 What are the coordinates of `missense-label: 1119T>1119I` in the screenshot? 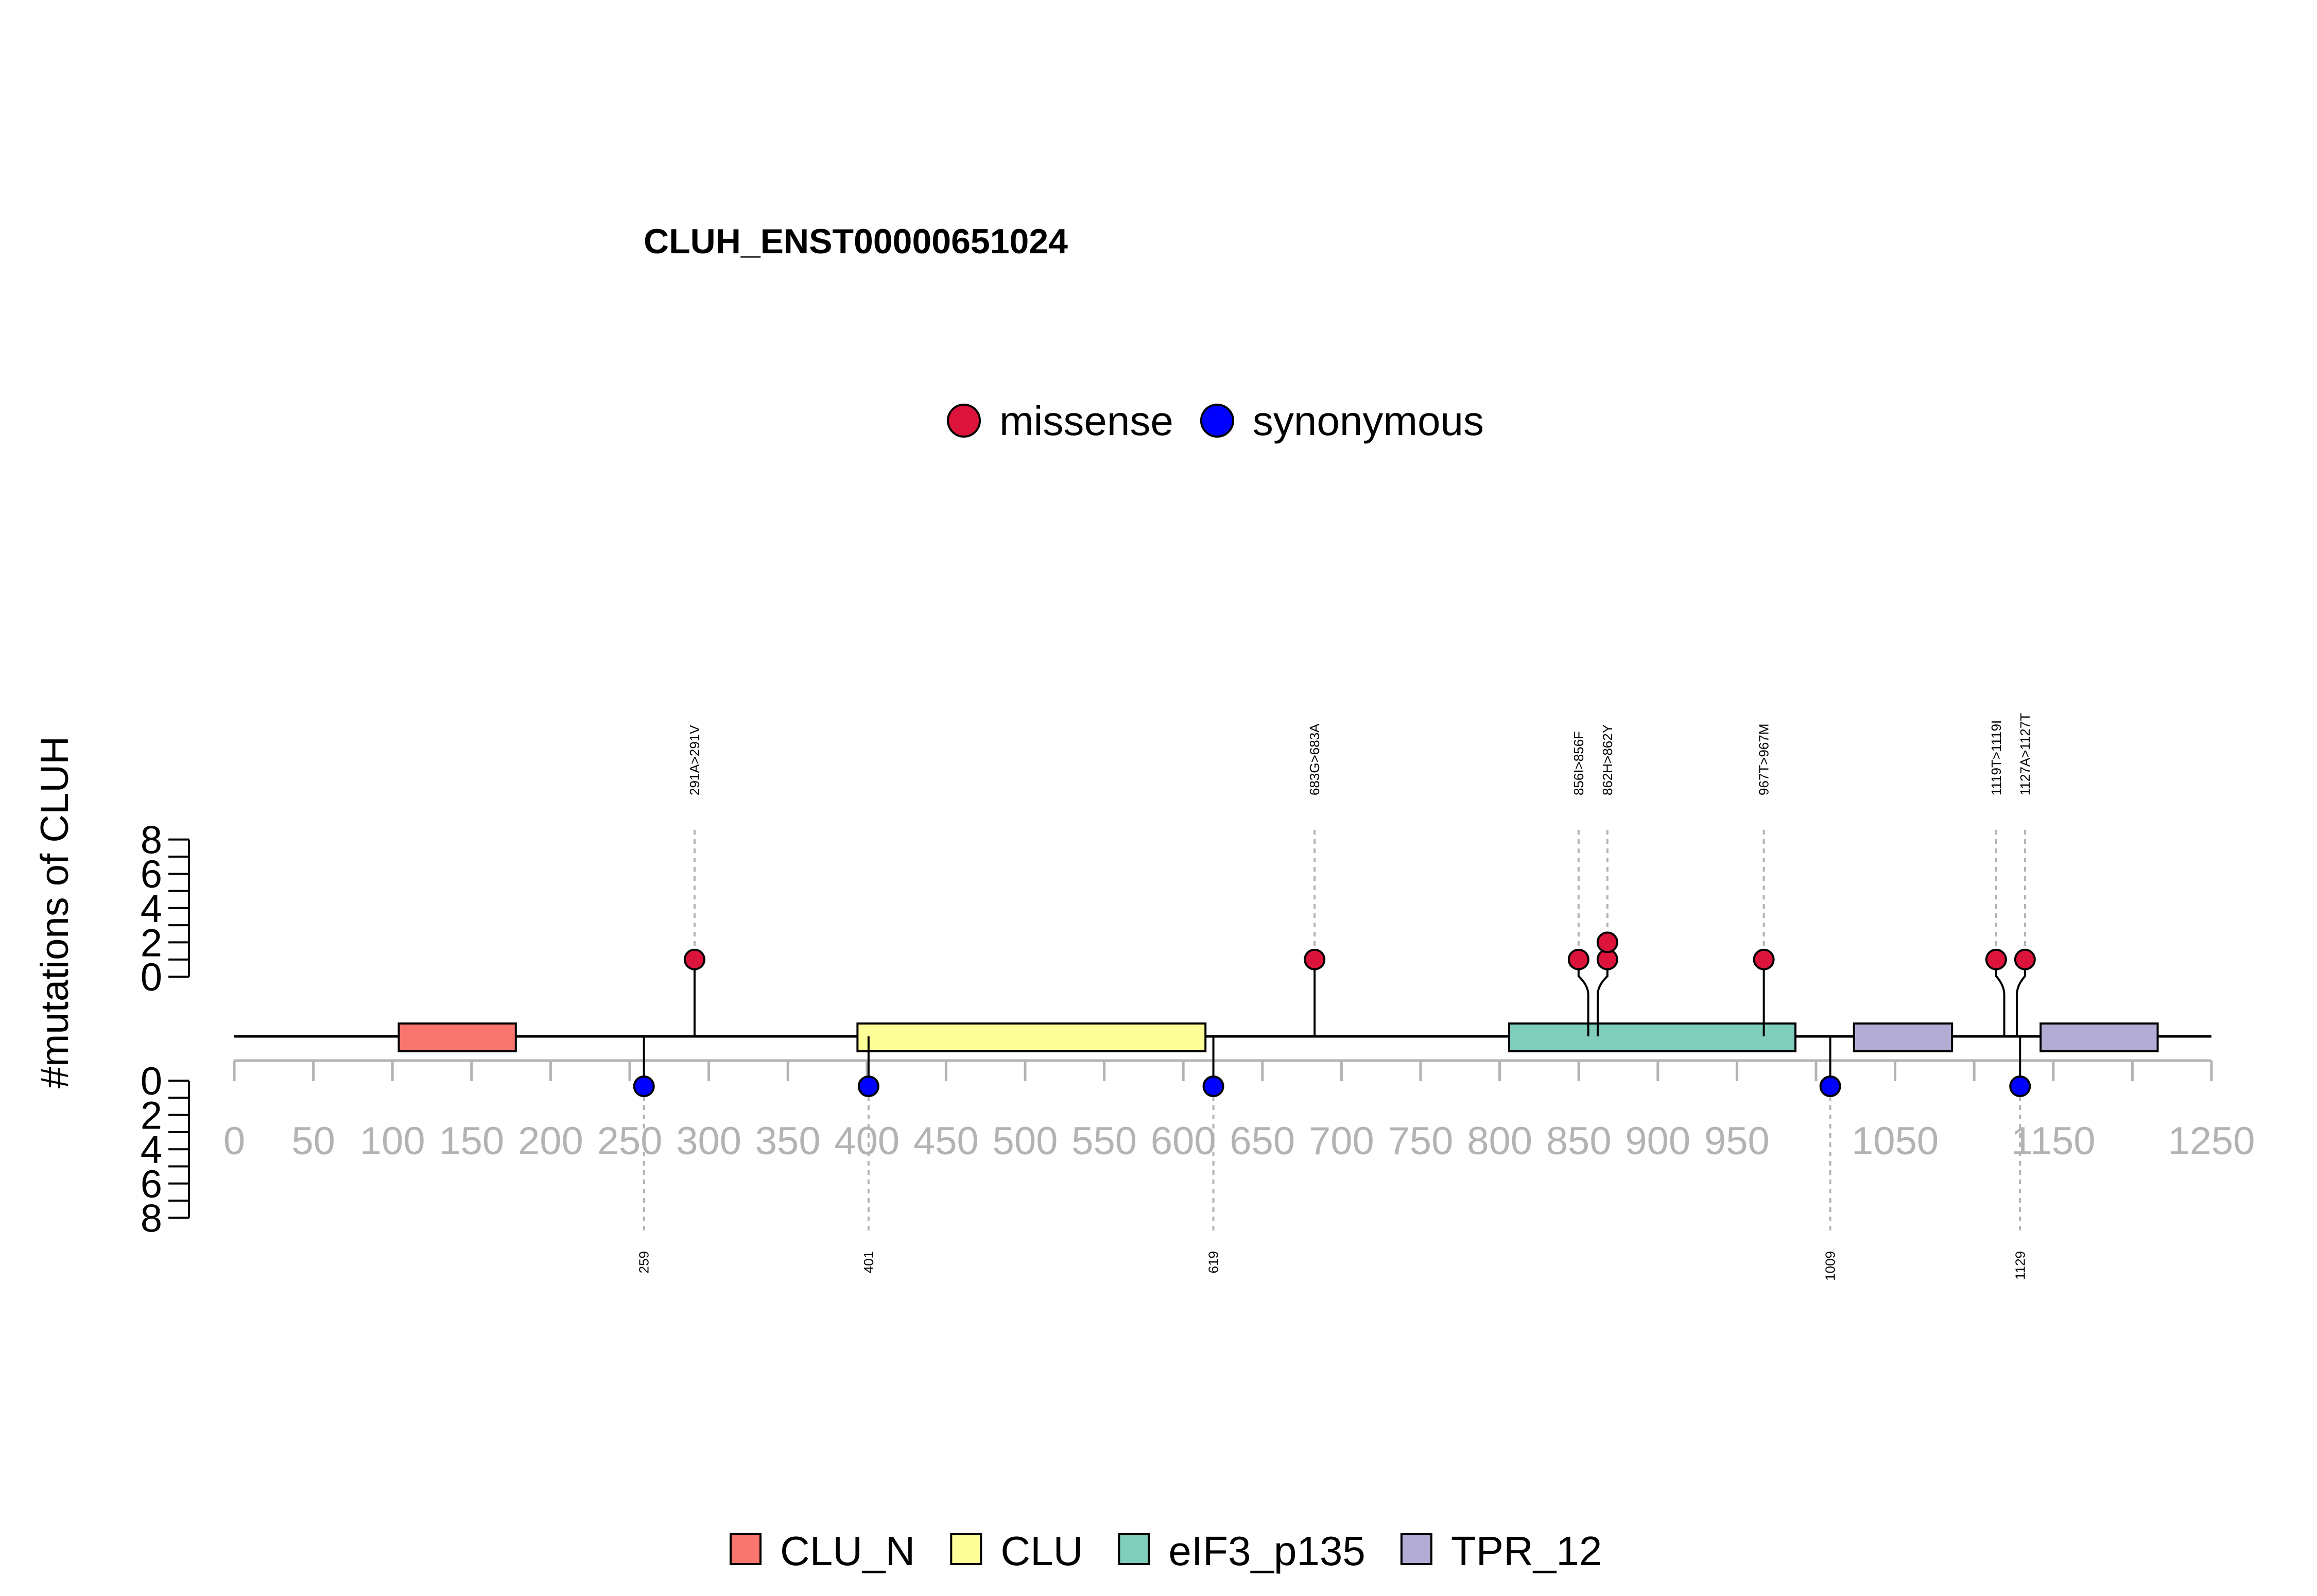 It's located at (1996, 757).